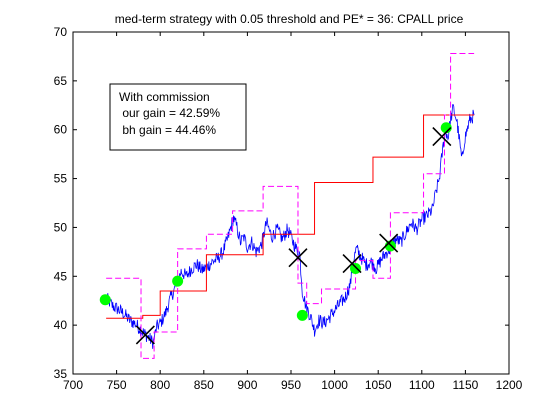  Describe the element at coordinates (61, 325) in the screenshot. I see `y-tick-label: 40` at that location.